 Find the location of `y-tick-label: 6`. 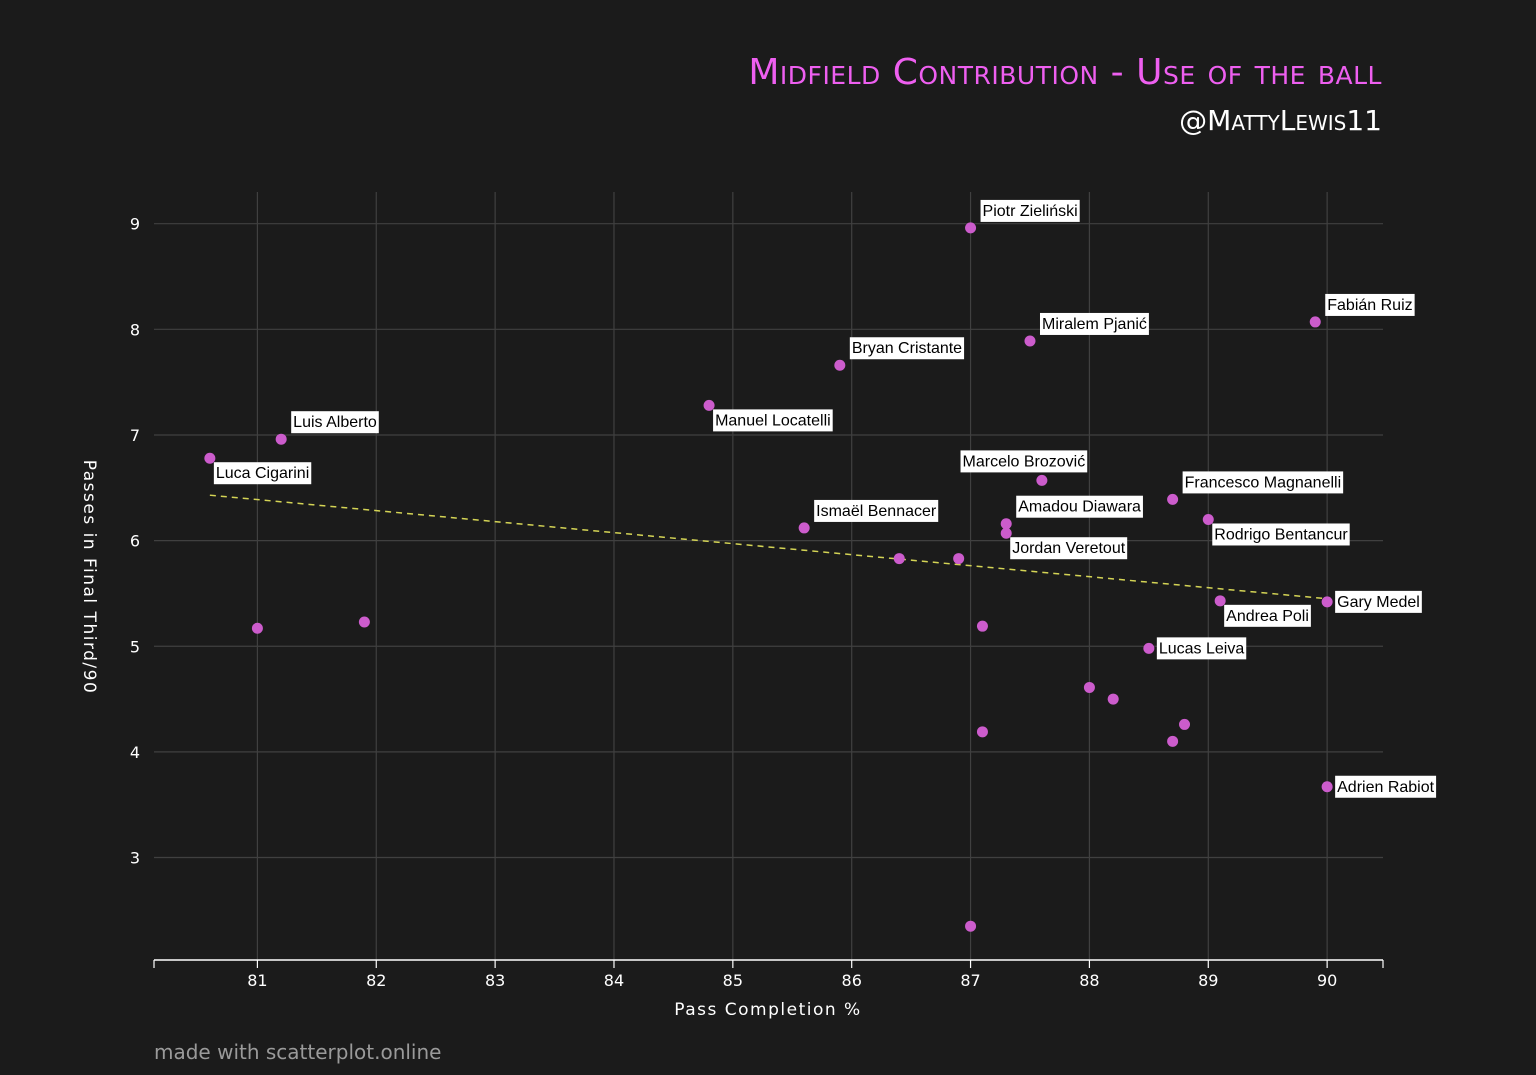

y-tick-label: 6 is located at coordinates (135, 541).